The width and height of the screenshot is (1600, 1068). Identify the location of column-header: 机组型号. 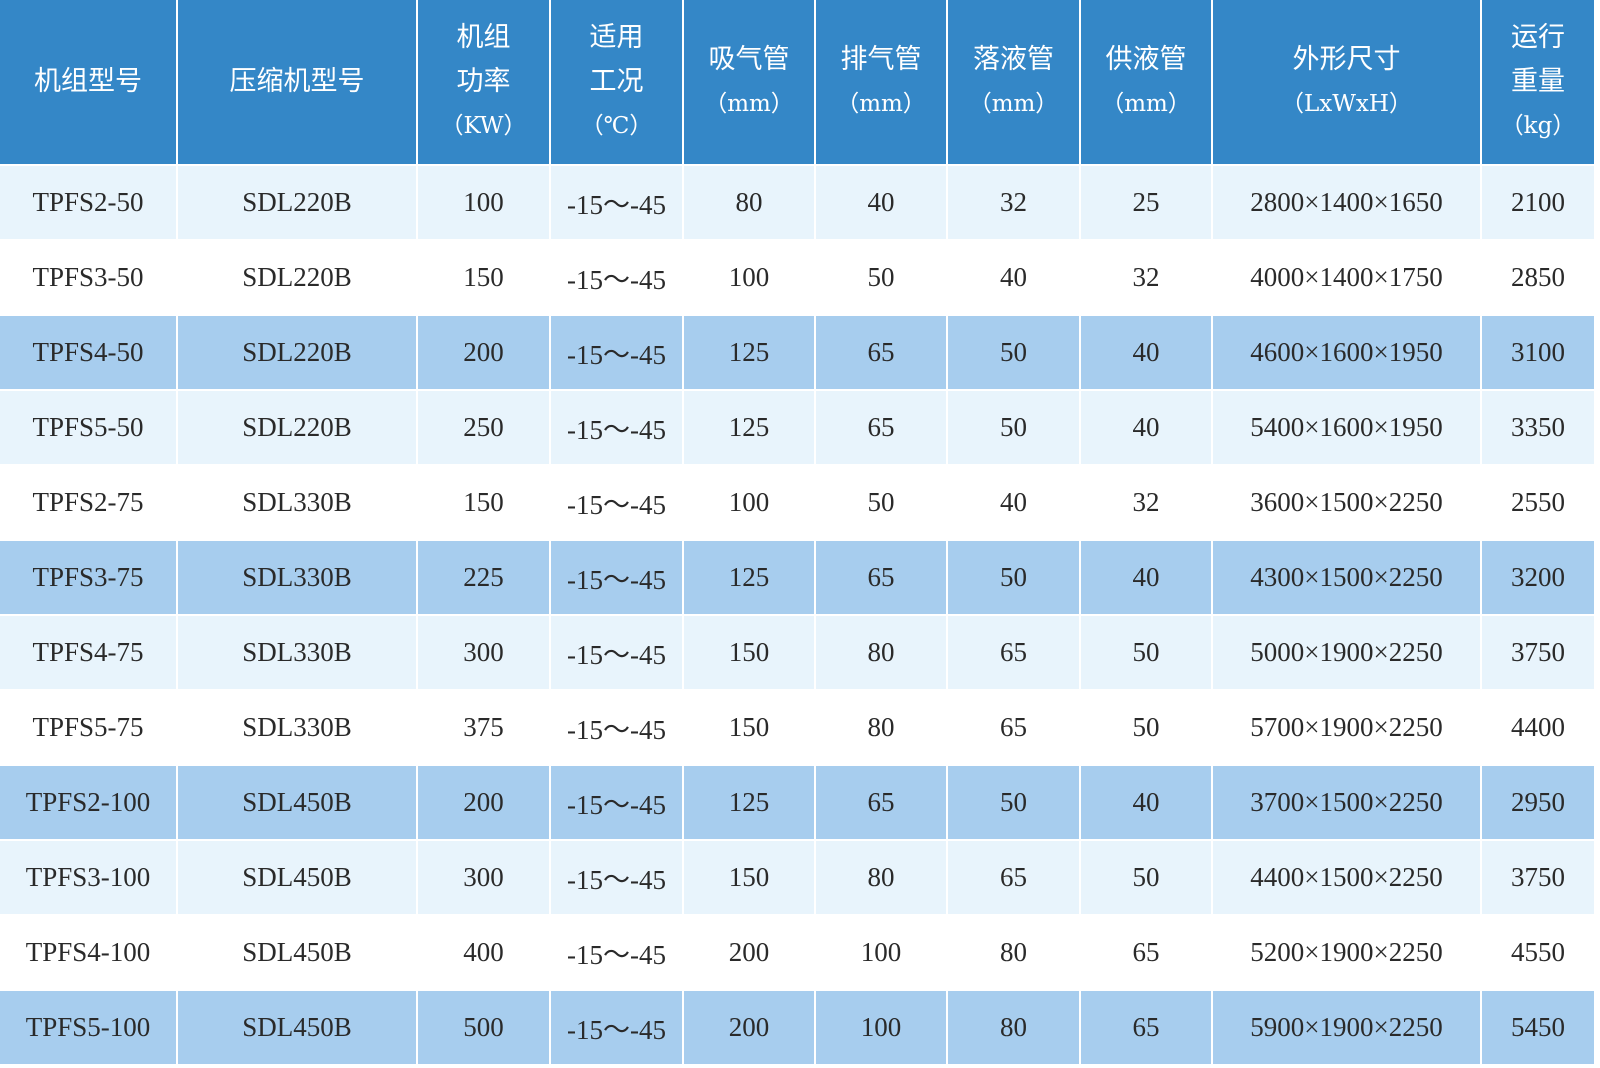
(88, 82).